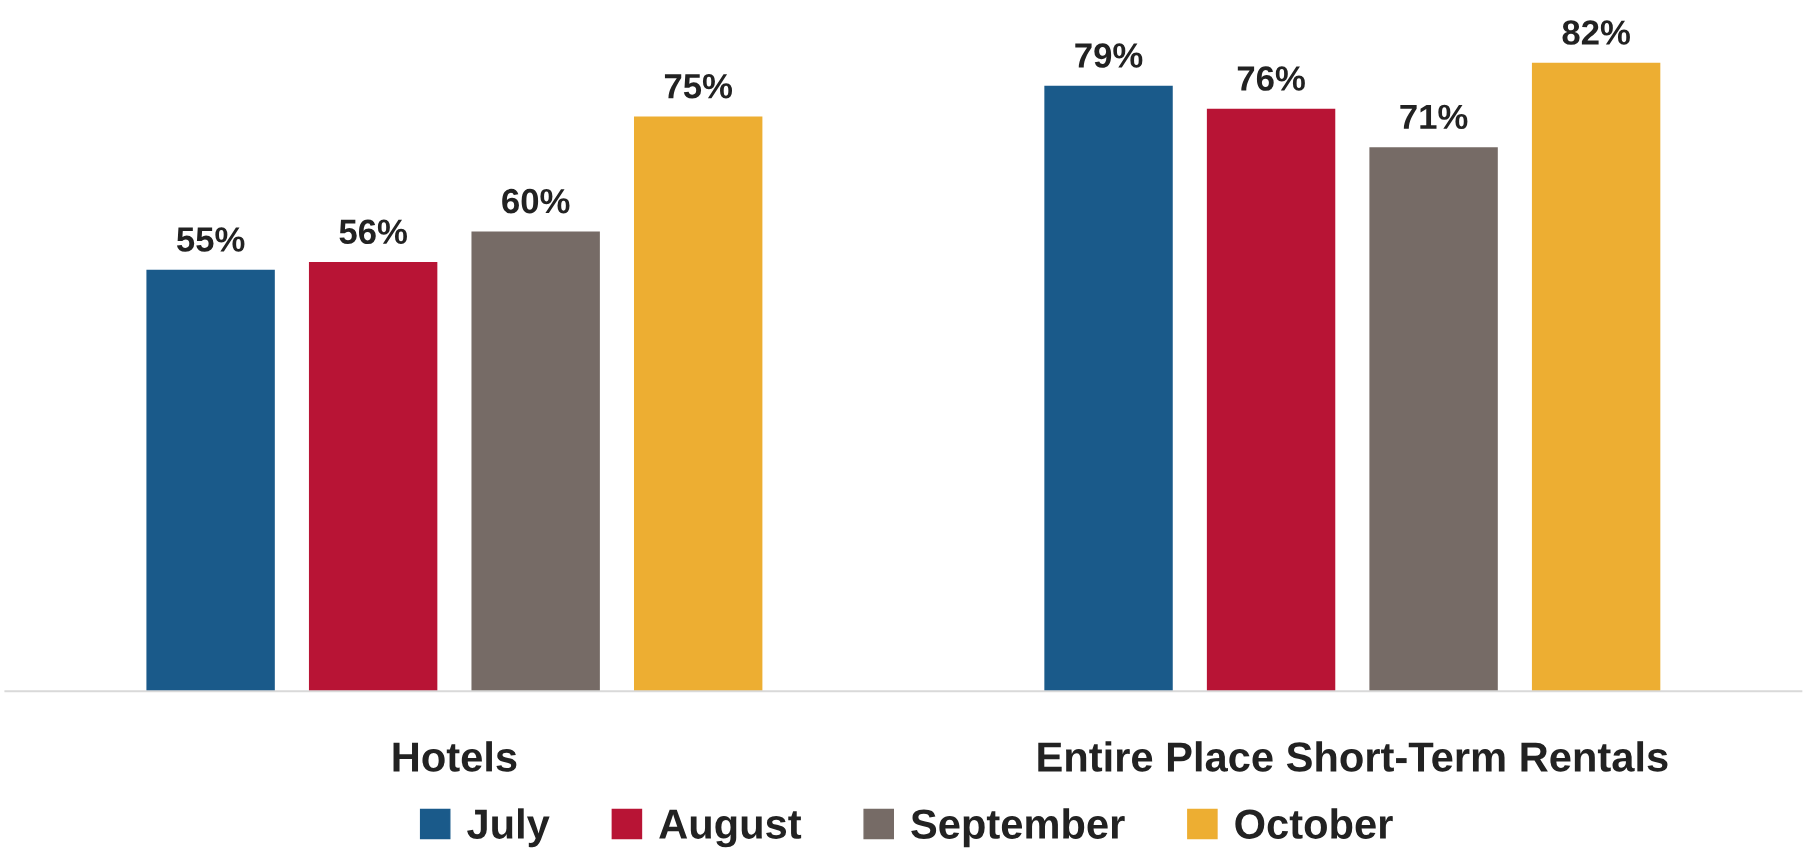  Describe the element at coordinates (373, 232) in the screenshot. I see `data-label: 56%` at that location.